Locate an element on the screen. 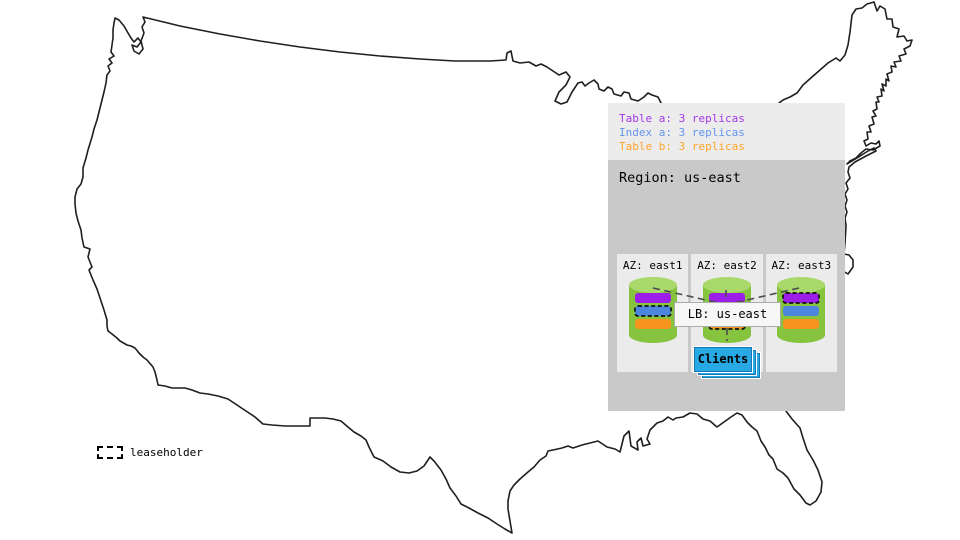  leaseholder-label: leaseholder is located at coordinates (166, 452).